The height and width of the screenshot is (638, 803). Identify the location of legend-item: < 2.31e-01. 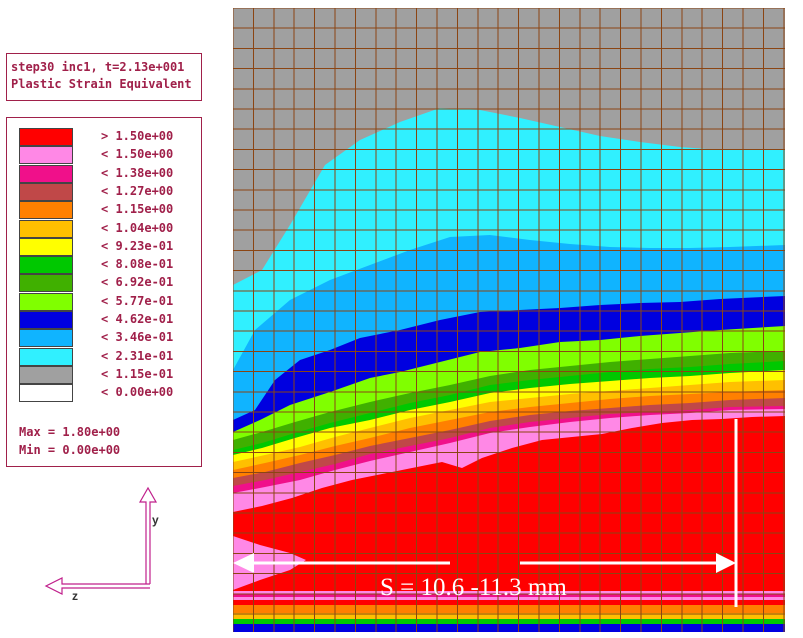
(109, 356).